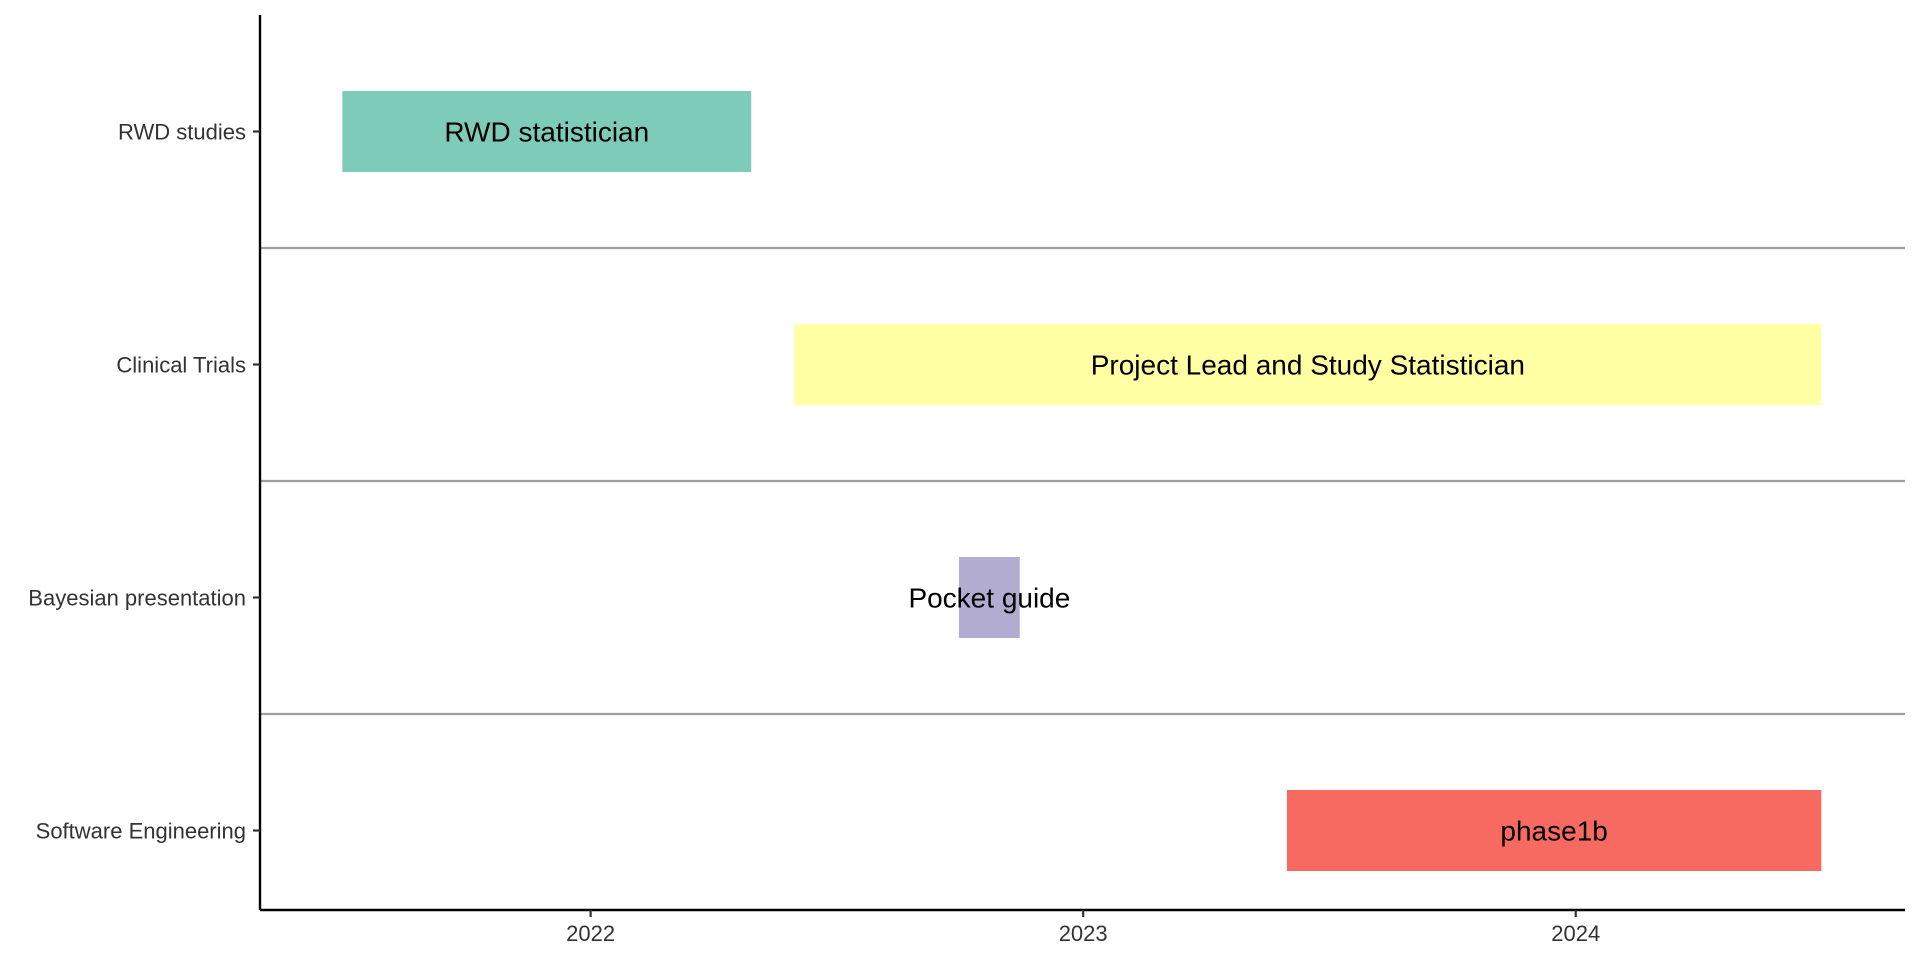 Image resolution: width=1920 pixels, height=960 pixels. I want to click on task-label: RWD statistician, so click(546, 132).